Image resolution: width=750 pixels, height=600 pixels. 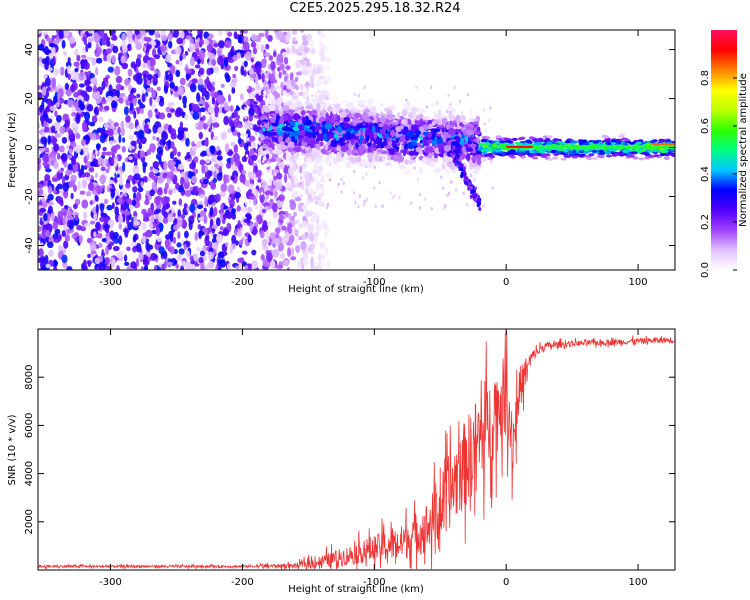 What do you see at coordinates (705, 78) in the screenshot?
I see `colorbar-tick-label: 0.8` at bounding box center [705, 78].